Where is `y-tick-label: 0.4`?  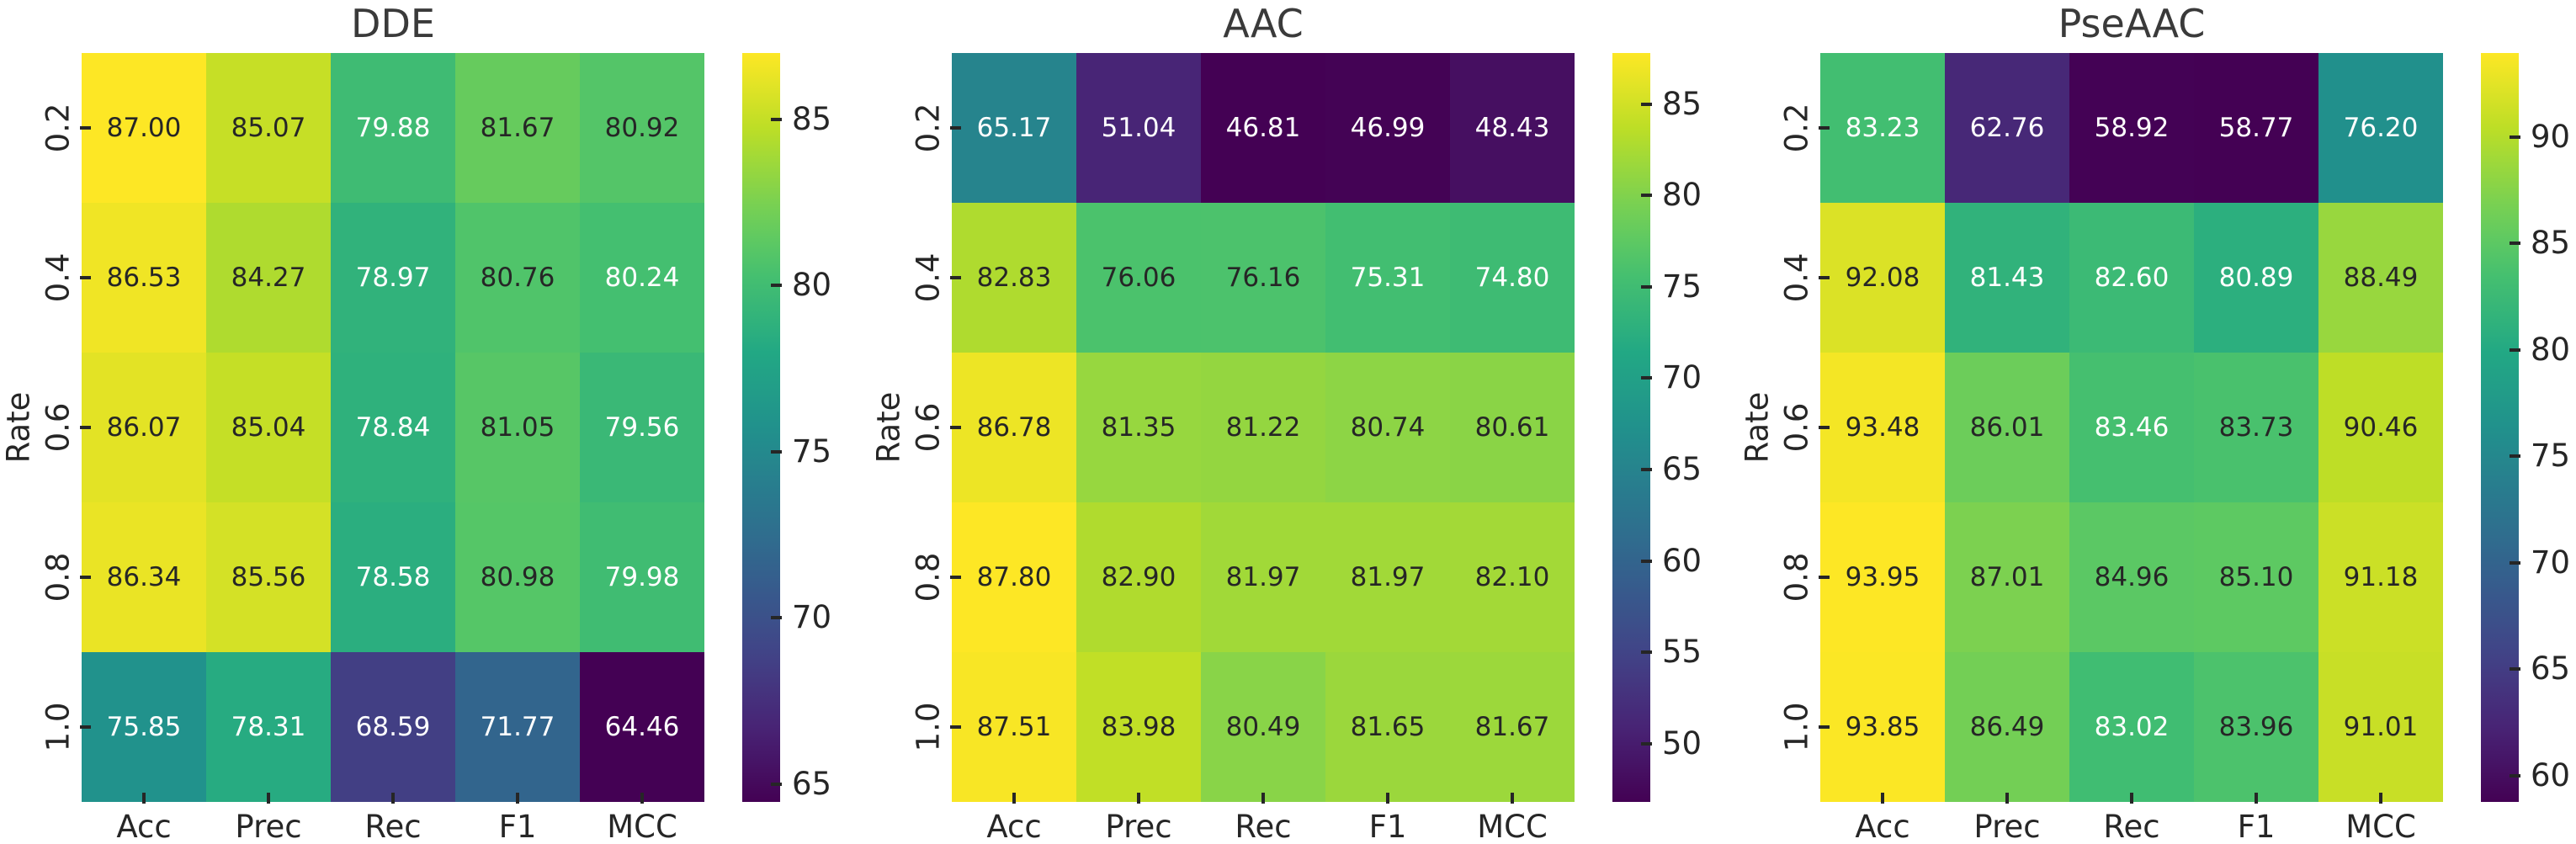
y-tick-label: 0.4 is located at coordinates (928, 277).